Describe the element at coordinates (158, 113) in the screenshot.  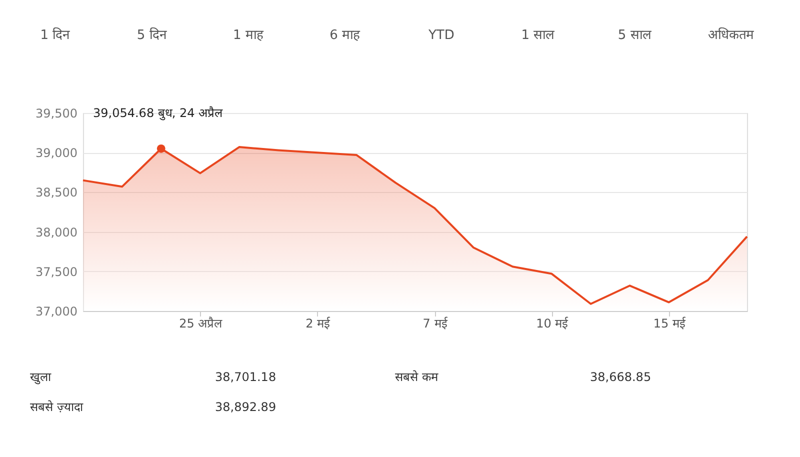
I see `annotation: 39,054.68 बुध, 24 अप्रैल` at that location.